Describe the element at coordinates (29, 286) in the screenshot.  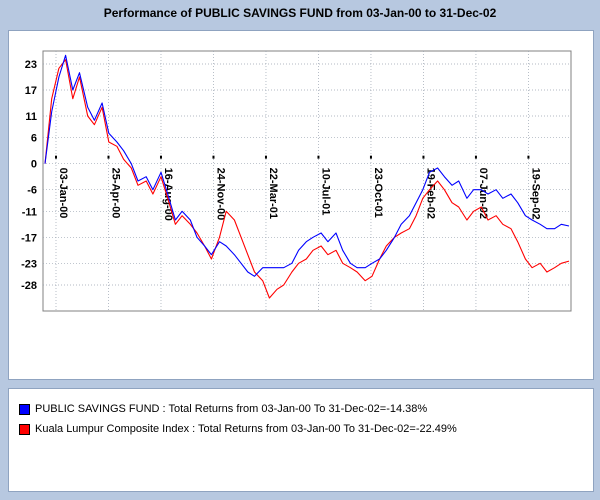
I see `y-tick-label: -28` at that location.